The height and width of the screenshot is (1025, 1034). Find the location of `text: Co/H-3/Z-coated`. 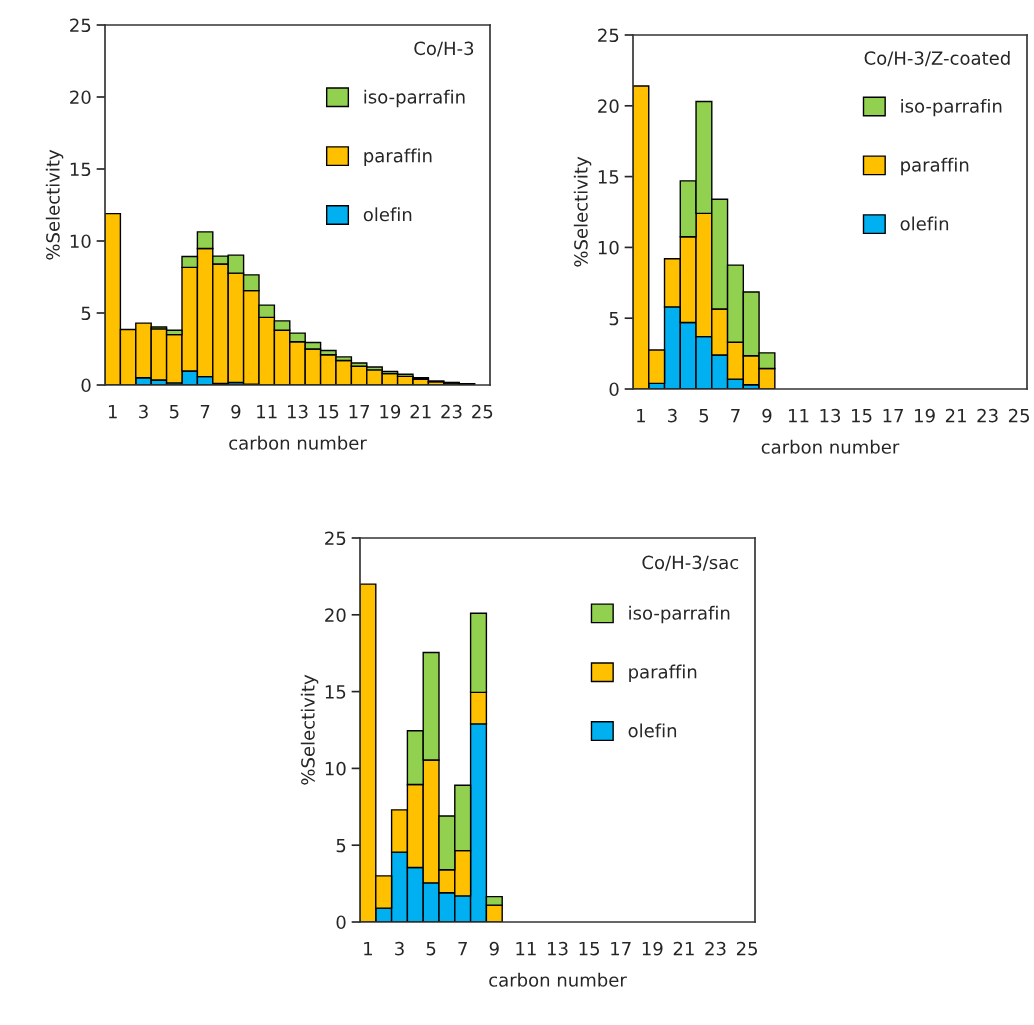

text: Co/H-3/Z-coated is located at coordinates (937, 58).